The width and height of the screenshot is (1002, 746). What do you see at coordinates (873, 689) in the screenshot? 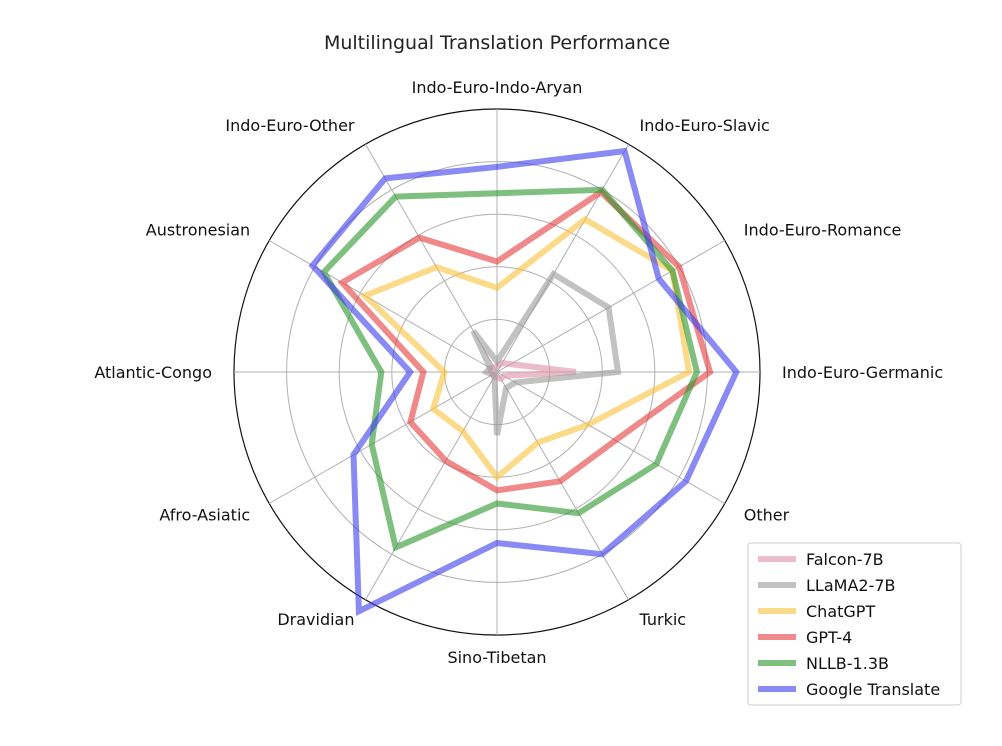
I see `legend-label: Google Translate` at bounding box center [873, 689].